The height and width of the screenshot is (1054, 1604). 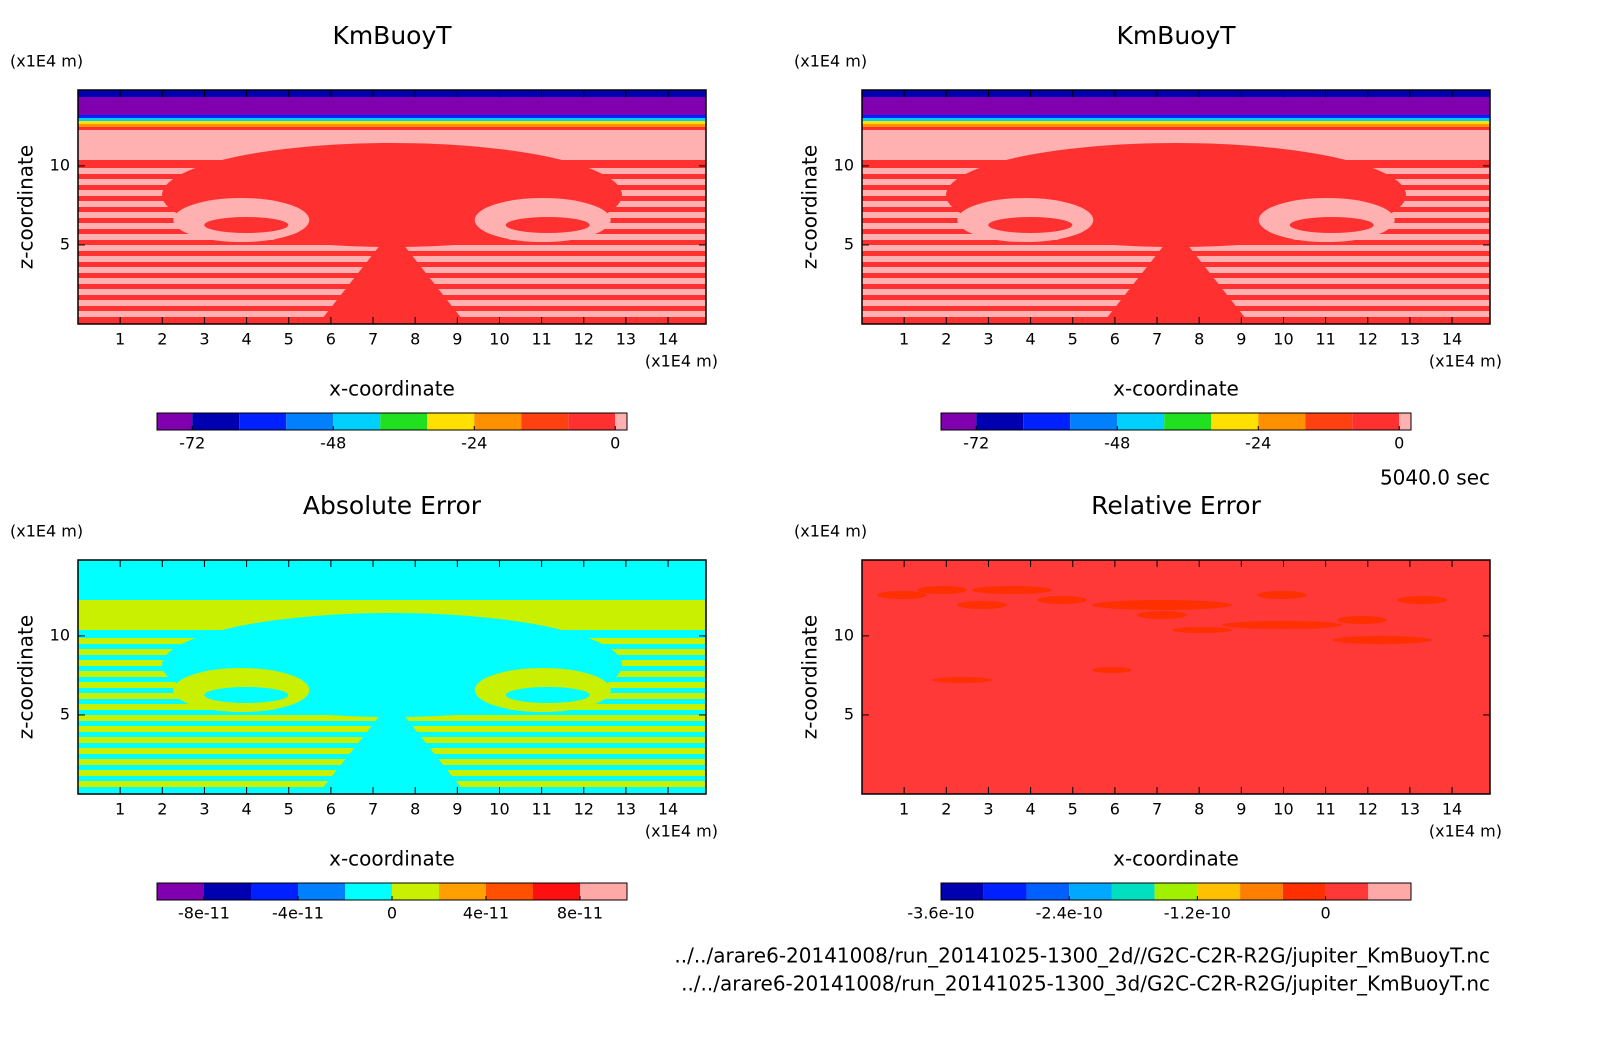 What do you see at coordinates (392, 747) in the screenshot?
I see `field-blob` at bounding box center [392, 747].